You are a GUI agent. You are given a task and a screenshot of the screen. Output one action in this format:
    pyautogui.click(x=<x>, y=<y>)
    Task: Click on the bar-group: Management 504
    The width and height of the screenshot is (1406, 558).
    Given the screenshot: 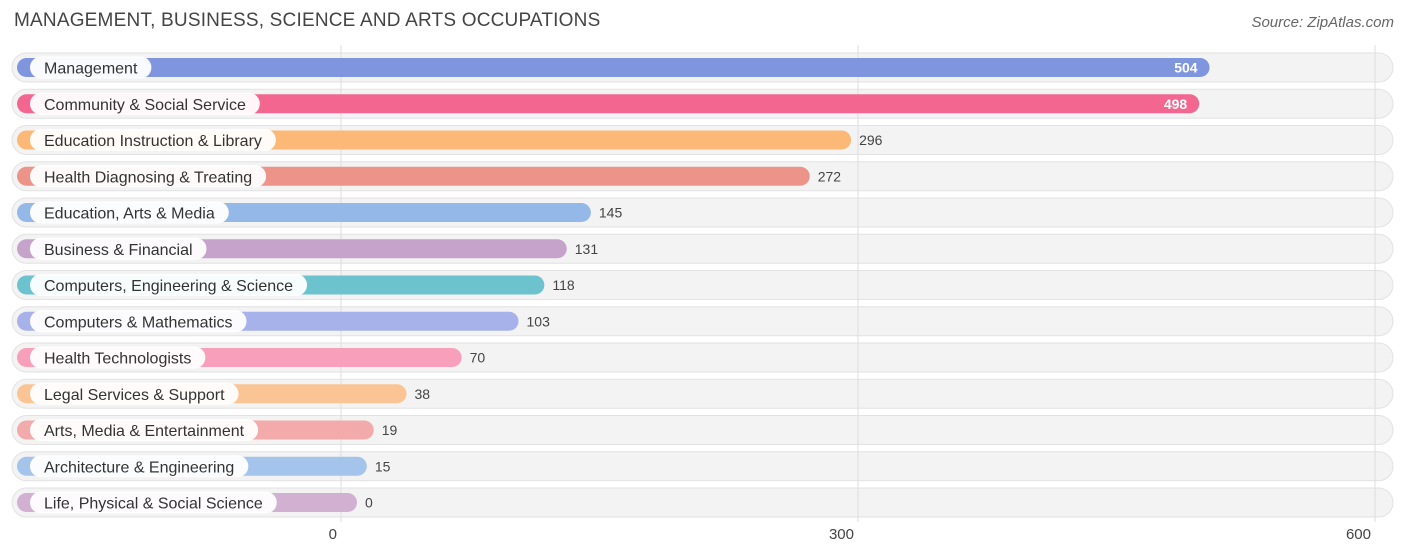 What is the action you would take?
    pyautogui.click(x=613, y=67)
    